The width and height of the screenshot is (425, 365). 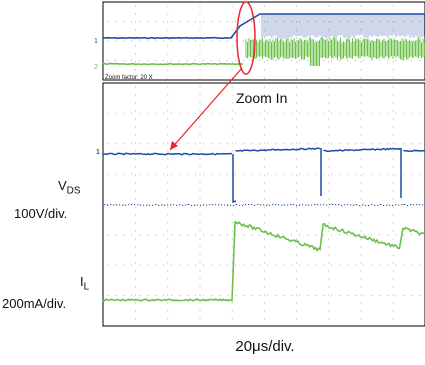 I want to click on zoom-vds-baseline-trace, so click(x=264, y=205).